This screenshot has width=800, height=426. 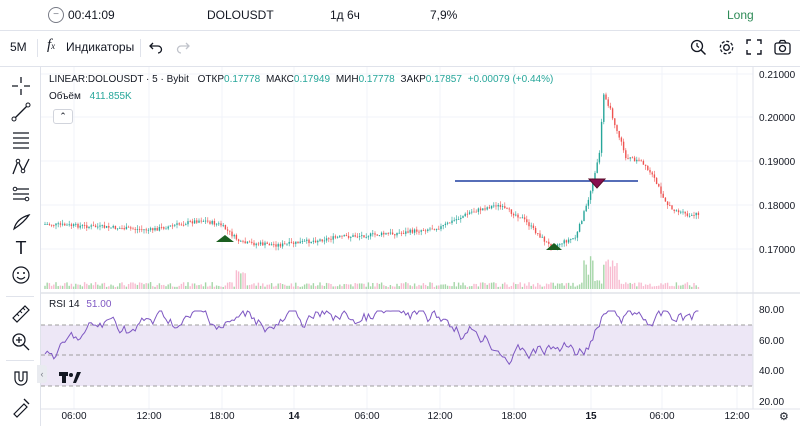 I want to click on open-value: 0.17778, so click(x=242, y=79).